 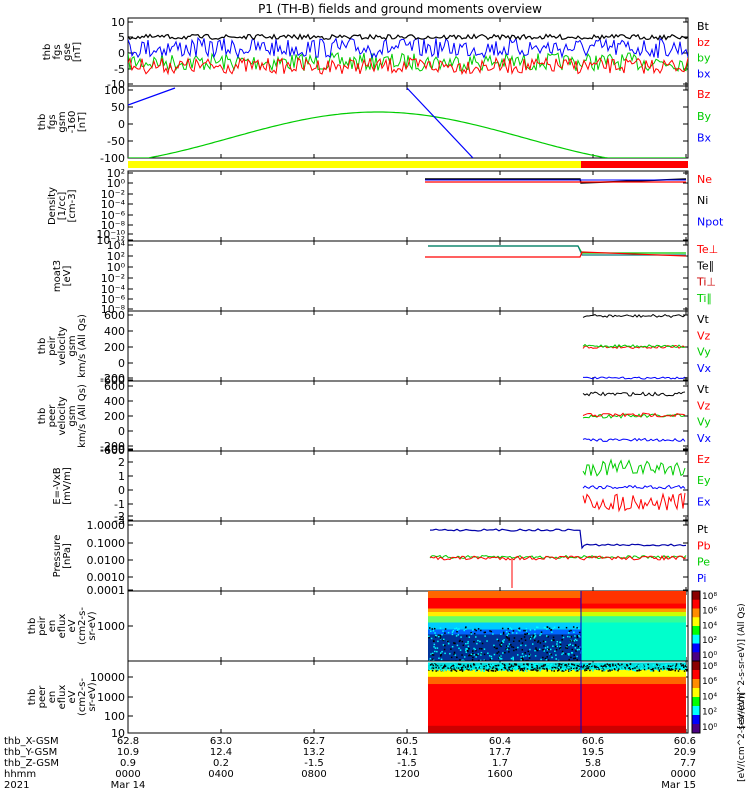 What do you see at coordinates (704, 335) in the screenshot?
I see `legend-entry: Vz` at bounding box center [704, 335].